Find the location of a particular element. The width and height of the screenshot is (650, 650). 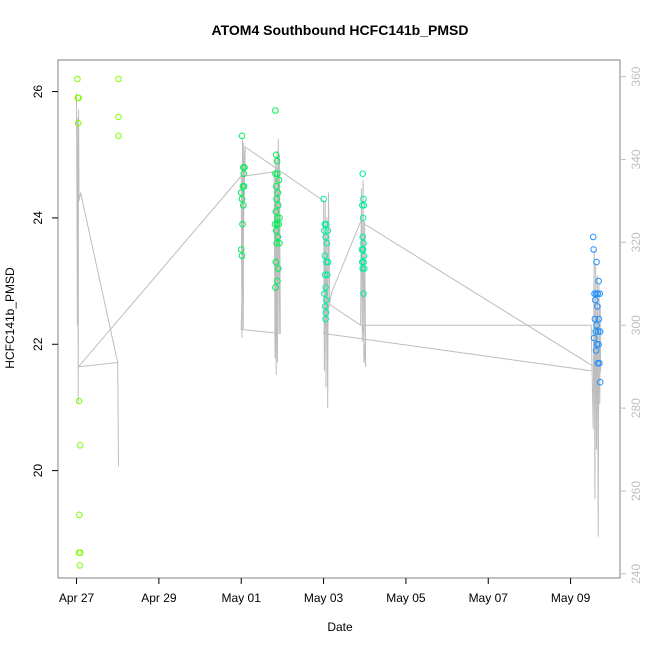

x-tick-label: May 05 is located at coordinates (406, 598).